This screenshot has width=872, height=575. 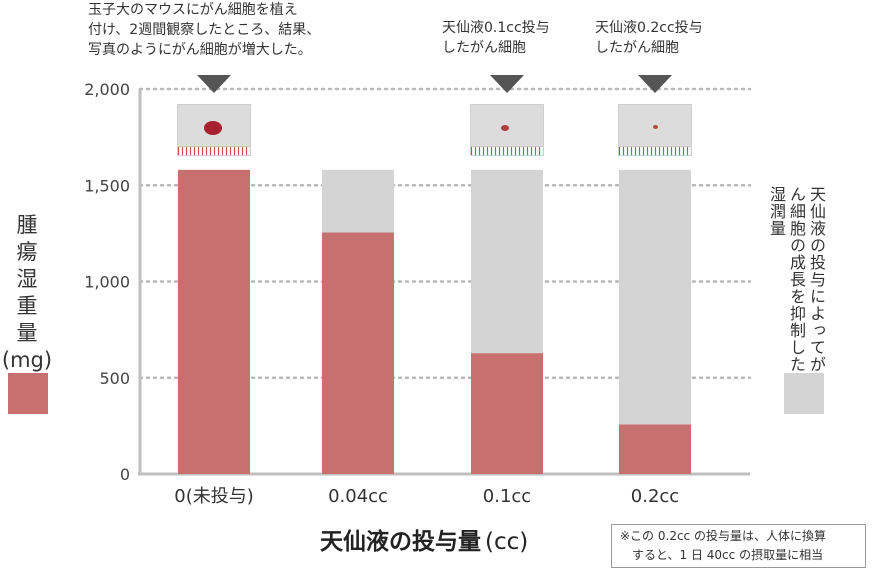 I want to click on annotation-control-line-2: 付け、2週間観察したところ、結果、, so click(x=204, y=30).